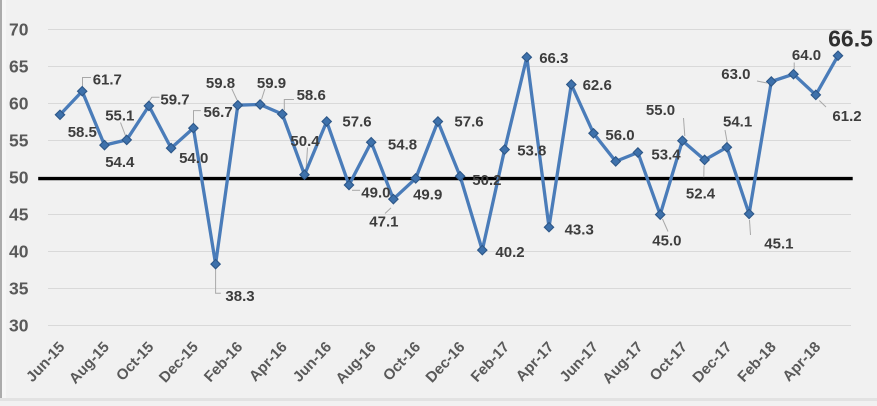  Describe the element at coordinates (305, 141) in the screenshot. I see `svg-text: 50.4` at that location.